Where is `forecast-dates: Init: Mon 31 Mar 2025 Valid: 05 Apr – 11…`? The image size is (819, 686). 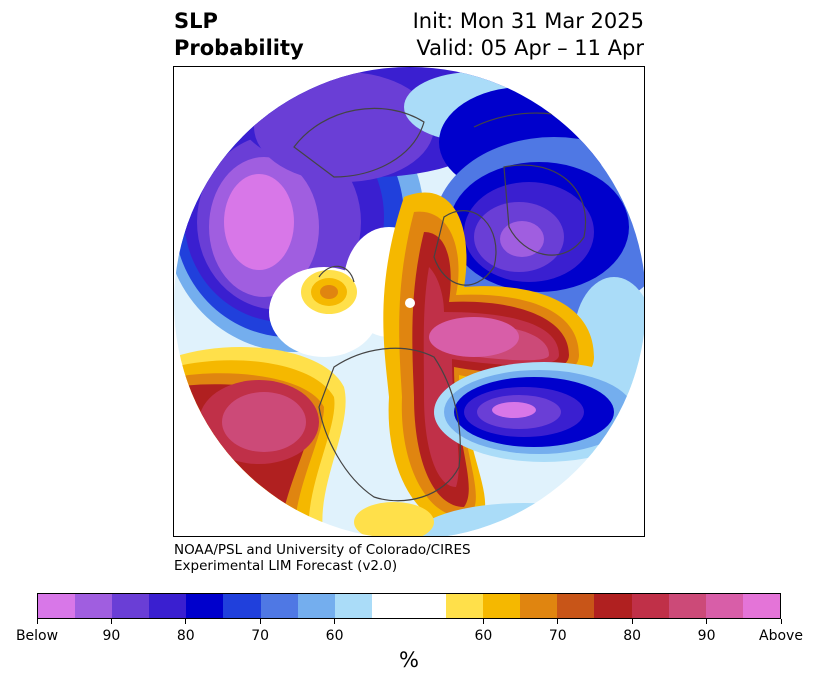 forecast-dates: Init: Mon 31 Mar 2025 Valid: 05 Apr – 11… is located at coordinates (528, 35).